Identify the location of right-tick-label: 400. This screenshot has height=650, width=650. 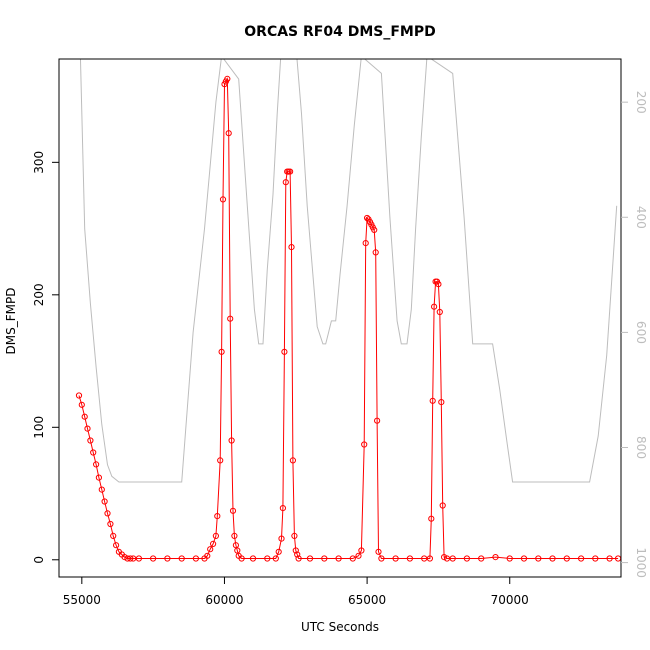
(641, 217).